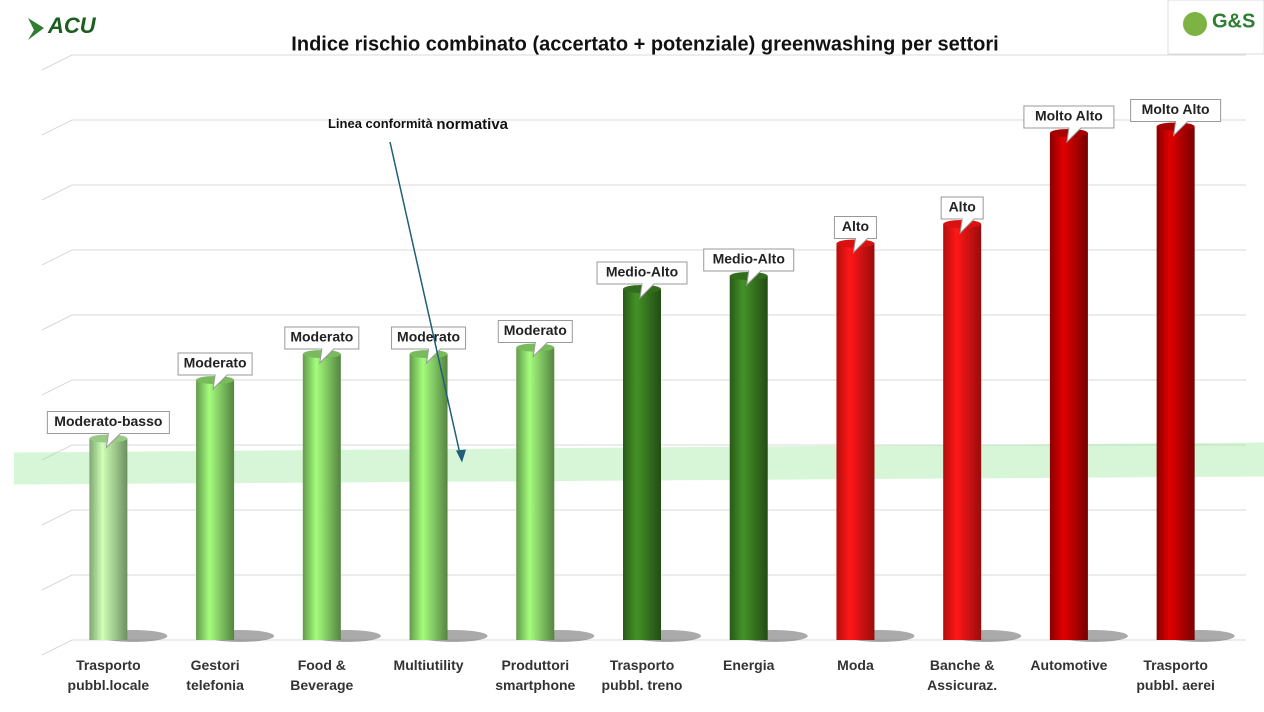  Describe the element at coordinates (109, 675) in the screenshot. I see `x-tick-label: Trasporto pubbl.locale` at that location.